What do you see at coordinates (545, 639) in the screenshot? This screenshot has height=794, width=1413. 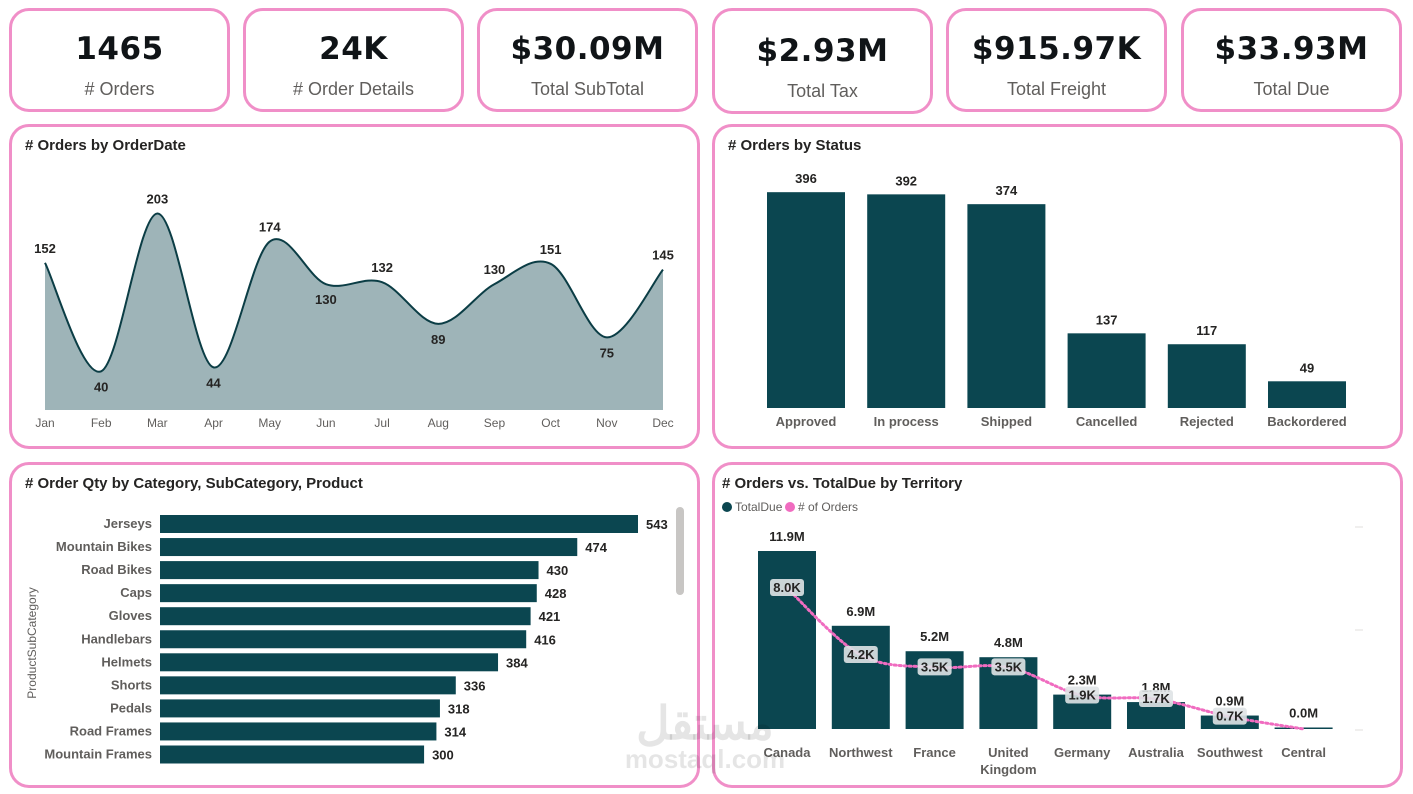 I see `data-label: 416` at bounding box center [545, 639].